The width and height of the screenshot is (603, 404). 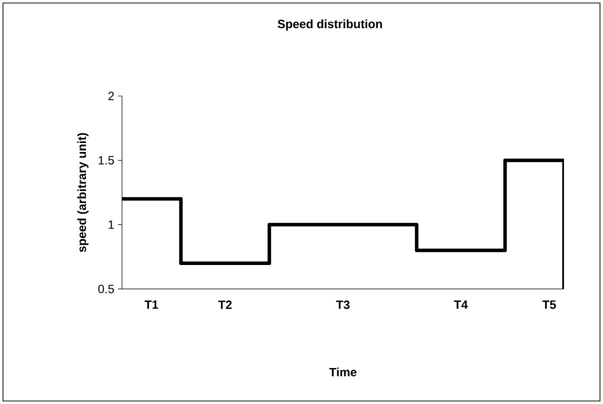 What do you see at coordinates (342, 372) in the screenshot?
I see `x-axis-title: Time` at bounding box center [342, 372].